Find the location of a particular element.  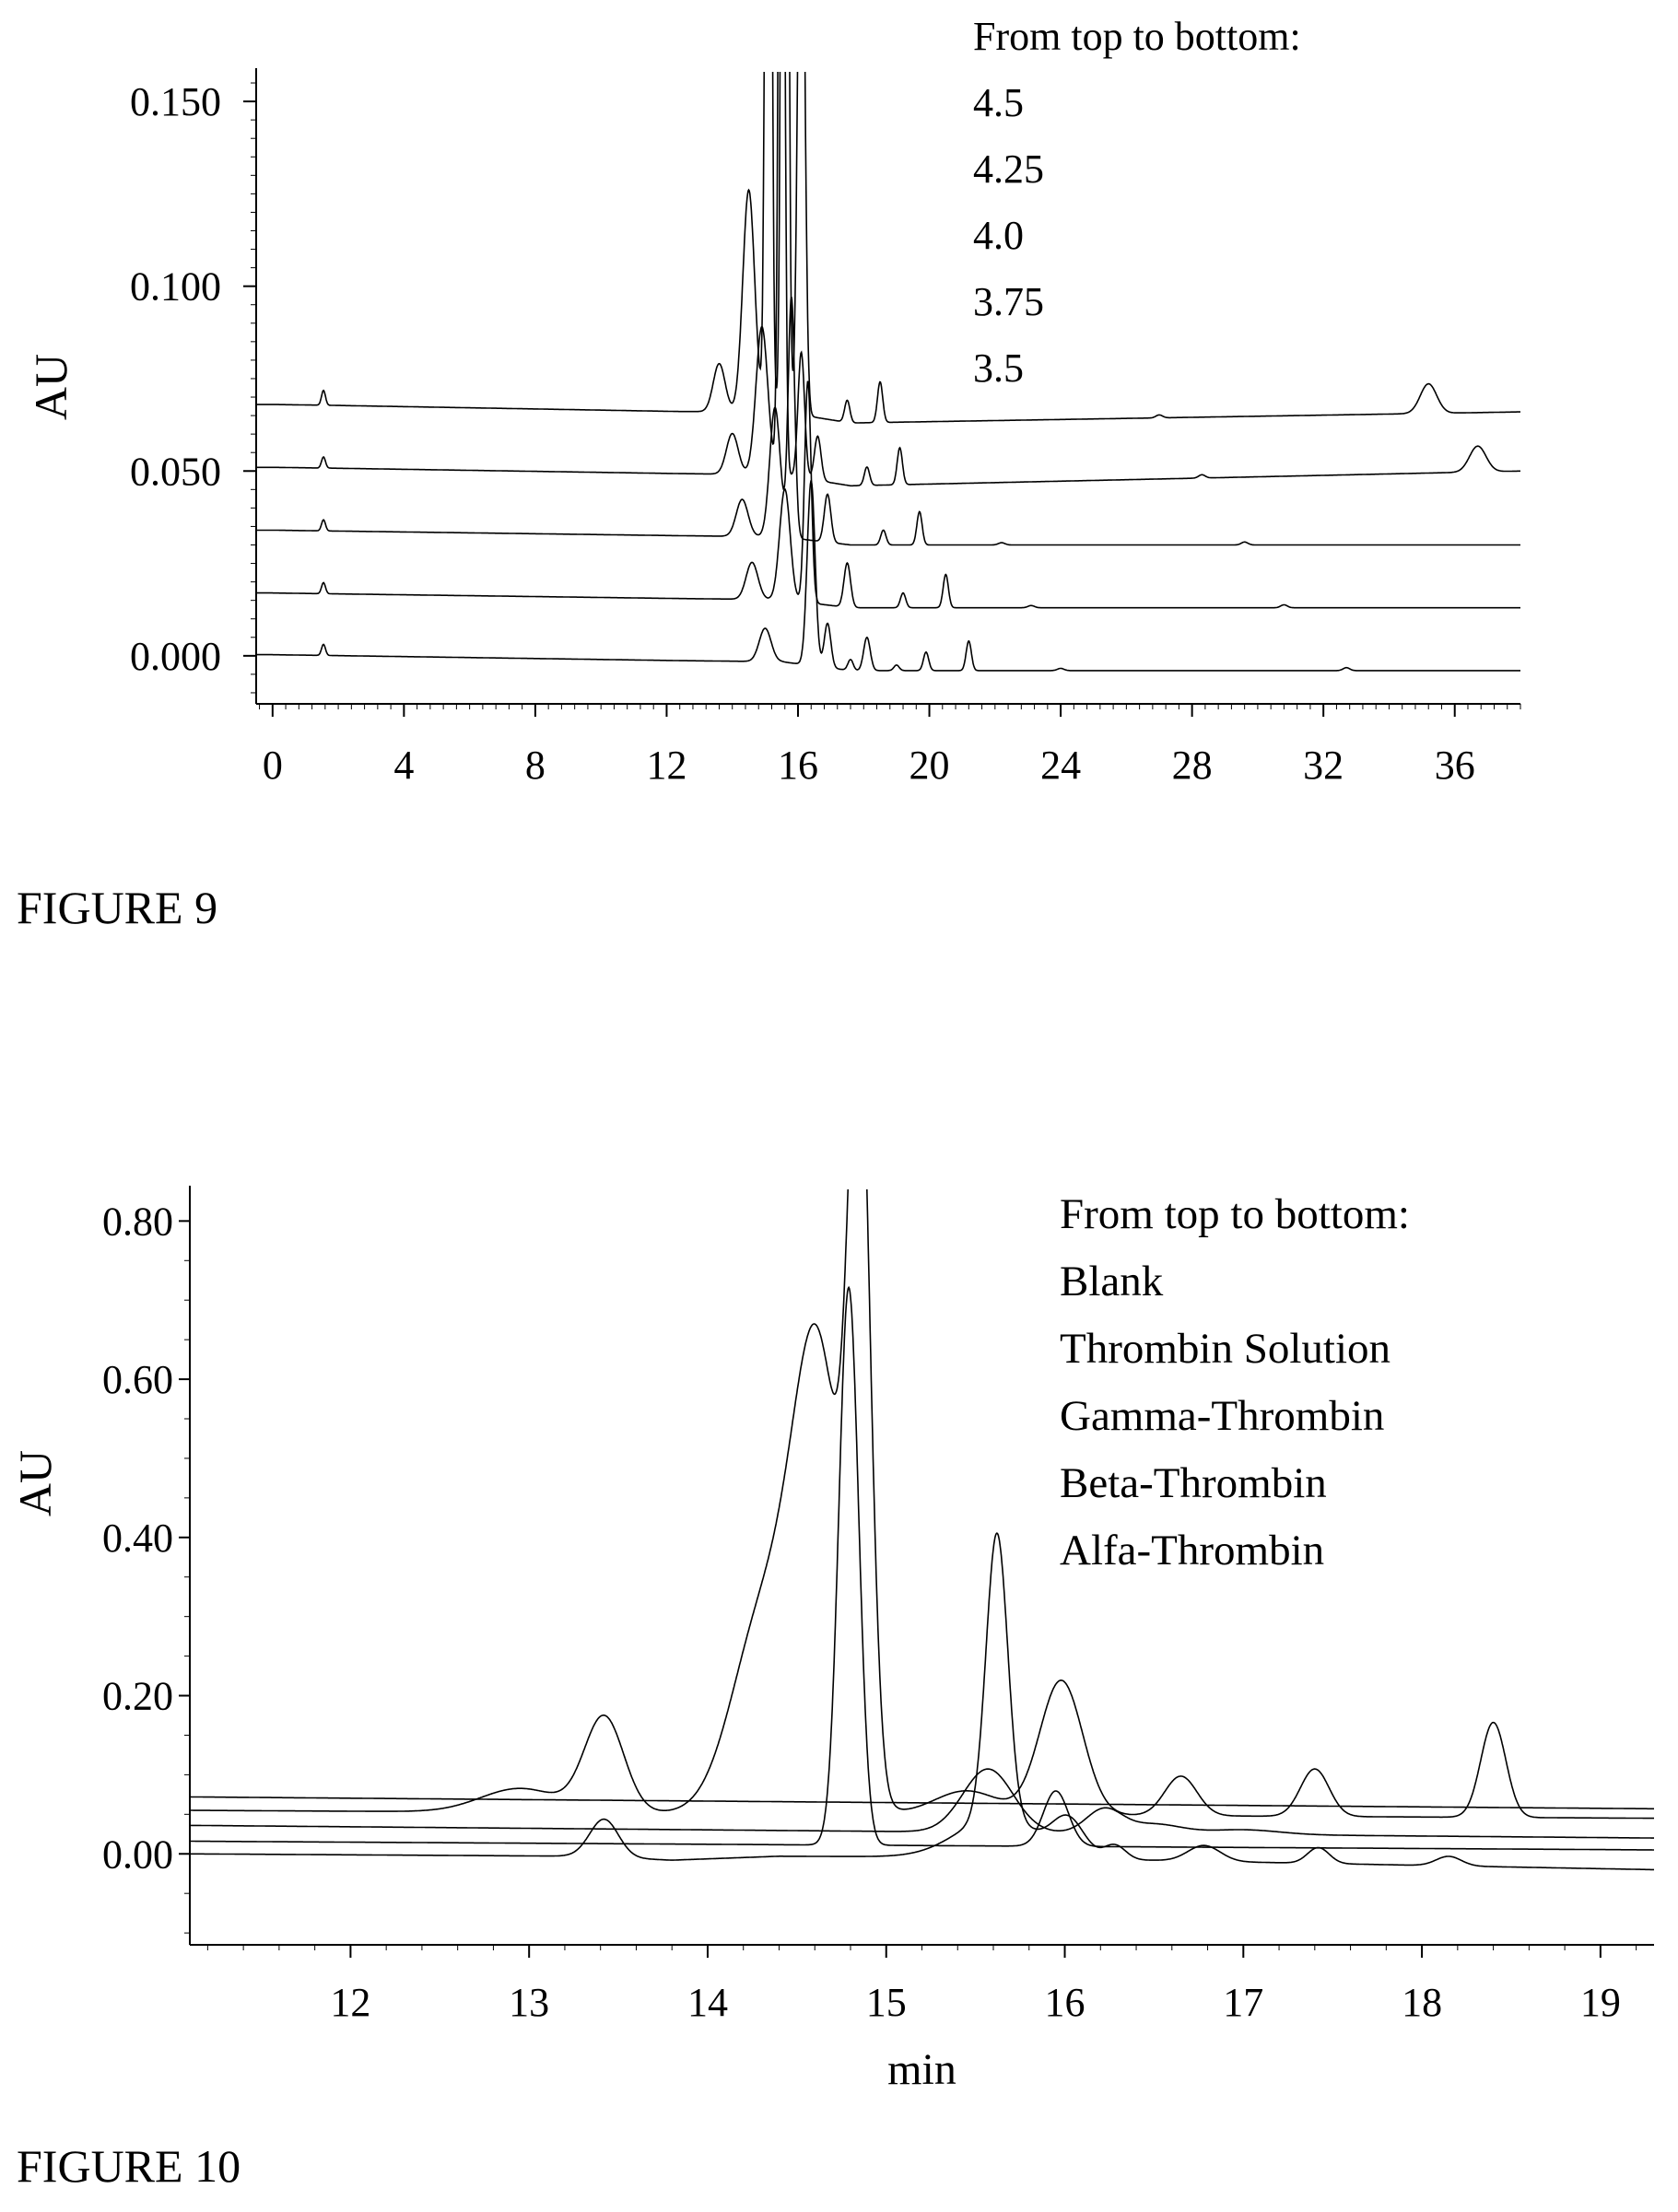

y-tick-label: 0.150 is located at coordinates (176, 101).